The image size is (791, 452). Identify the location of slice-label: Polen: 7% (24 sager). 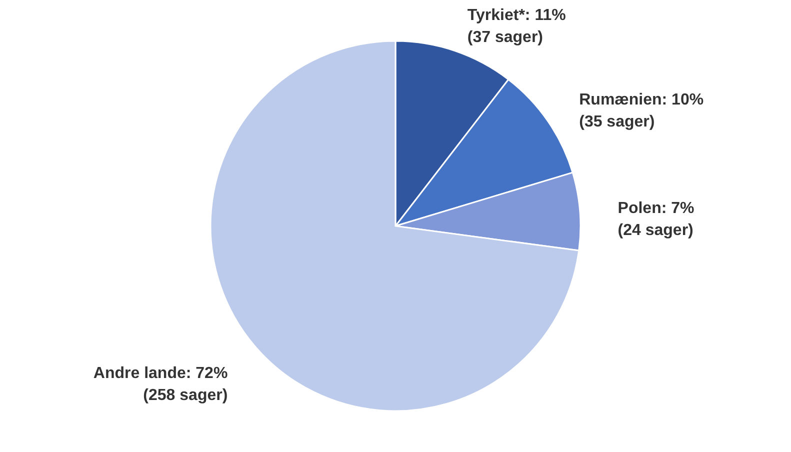
(656, 220).